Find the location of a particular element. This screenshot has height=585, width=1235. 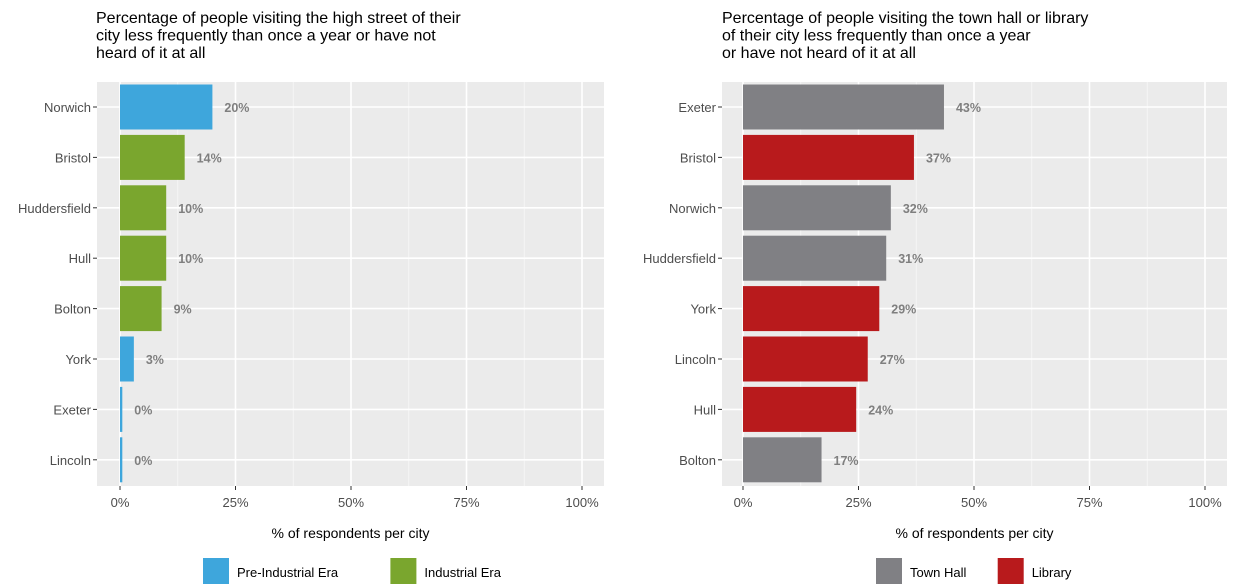

data-label: 3% is located at coordinates (155, 360).